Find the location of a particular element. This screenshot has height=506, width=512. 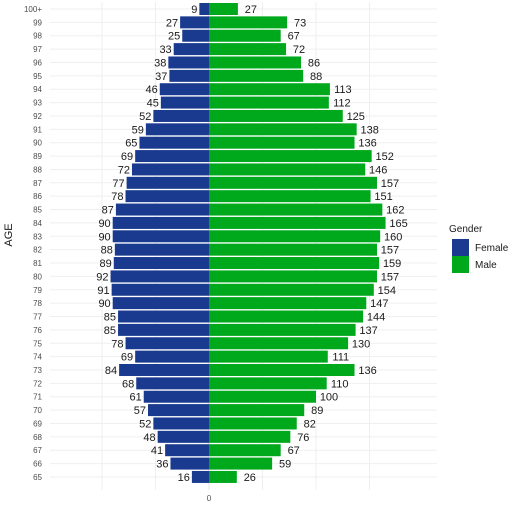

data-label-female-76: 85 is located at coordinates (110, 331).